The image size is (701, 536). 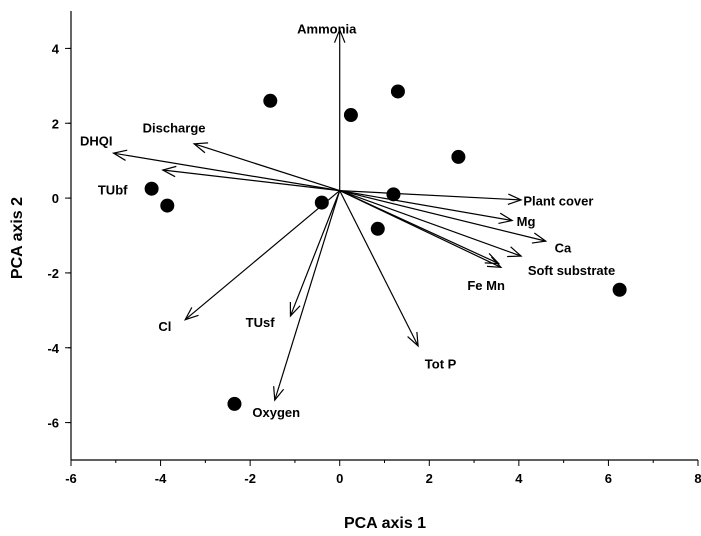 What do you see at coordinates (276, 412) in the screenshot?
I see `vector-label: Oxygen` at bounding box center [276, 412].